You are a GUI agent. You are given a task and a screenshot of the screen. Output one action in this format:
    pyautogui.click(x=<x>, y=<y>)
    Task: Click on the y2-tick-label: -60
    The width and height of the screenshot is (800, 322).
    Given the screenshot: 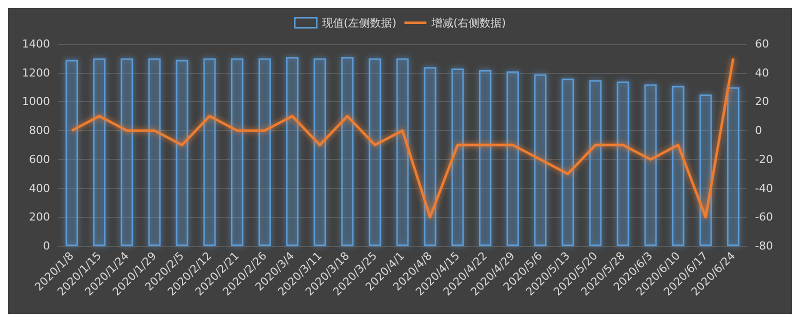 What is the action you would take?
    pyautogui.click(x=764, y=217)
    